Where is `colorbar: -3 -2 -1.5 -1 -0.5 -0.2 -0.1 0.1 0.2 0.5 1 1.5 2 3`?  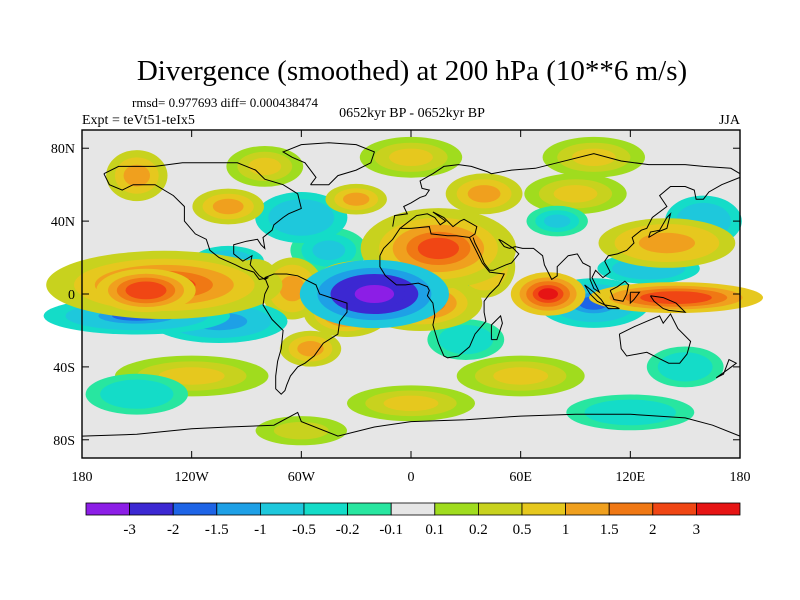
colorbar: -3 -2 -1.5 -1 -0.5 -0.2 -0.1 0.1 0.2 0.5 1 1.5 2 3 is located at coordinates (413, 520).